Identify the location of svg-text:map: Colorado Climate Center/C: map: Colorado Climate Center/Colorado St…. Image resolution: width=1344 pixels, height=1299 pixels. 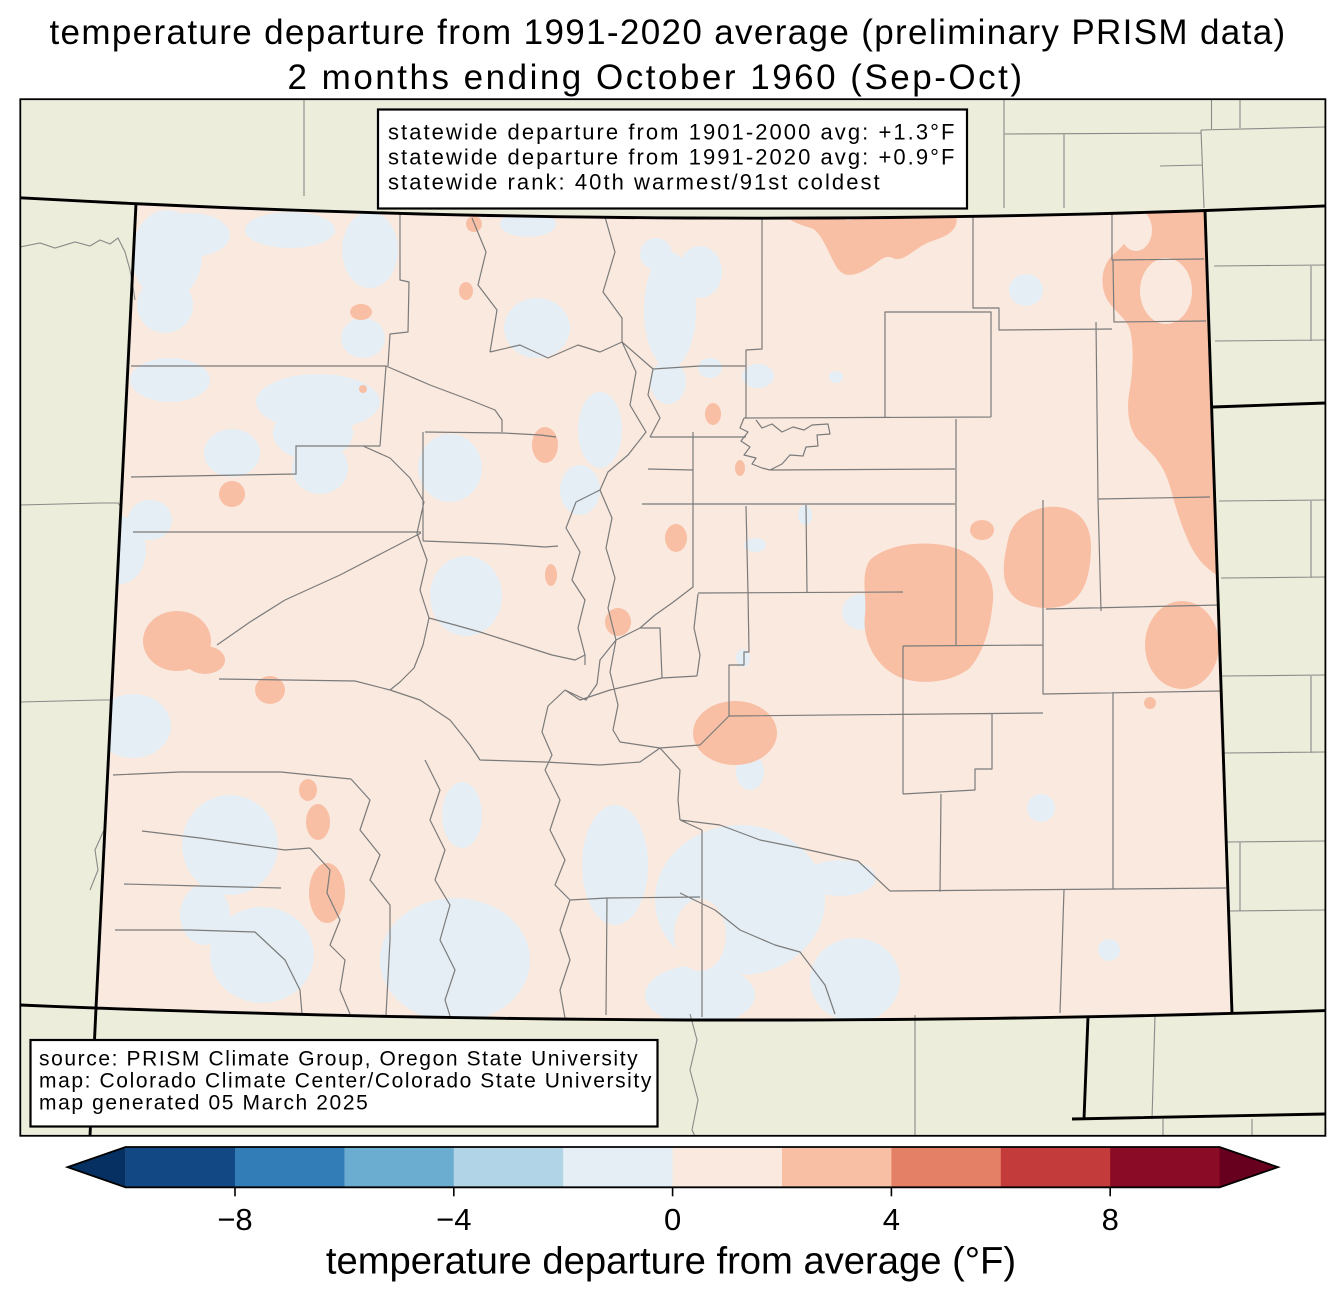
(346, 1081).